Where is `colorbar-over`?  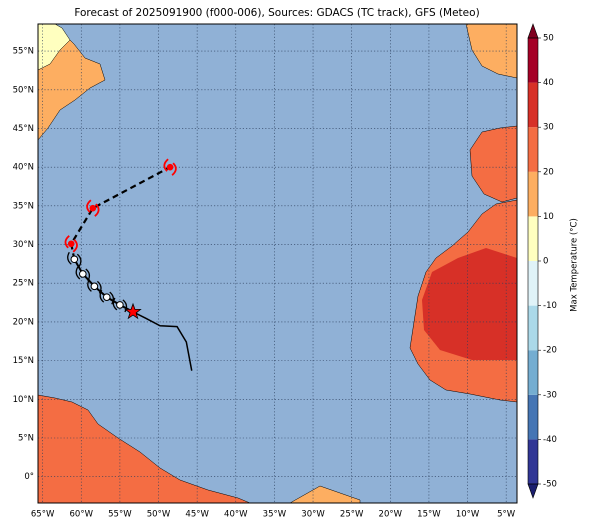
colorbar-over is located at coordinates (533, 31).